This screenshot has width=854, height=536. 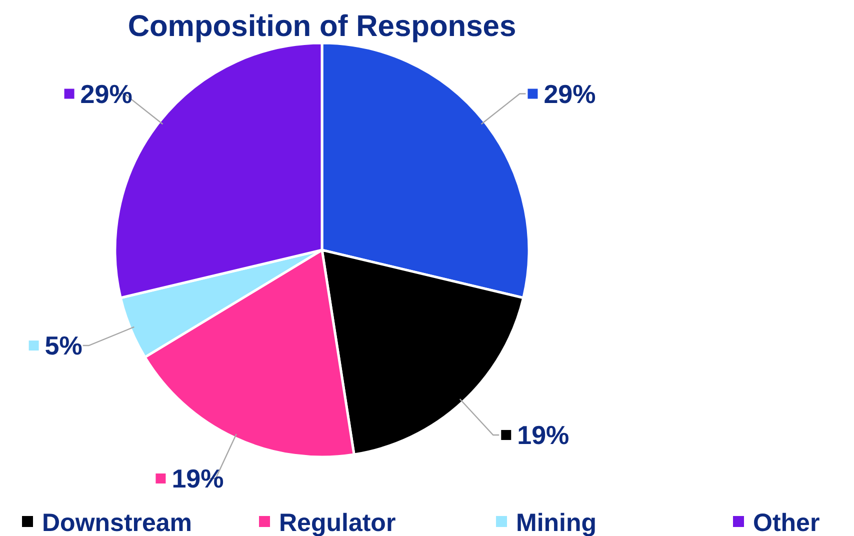 I want to click on legend-label: Other, so click(x=786, y=522).